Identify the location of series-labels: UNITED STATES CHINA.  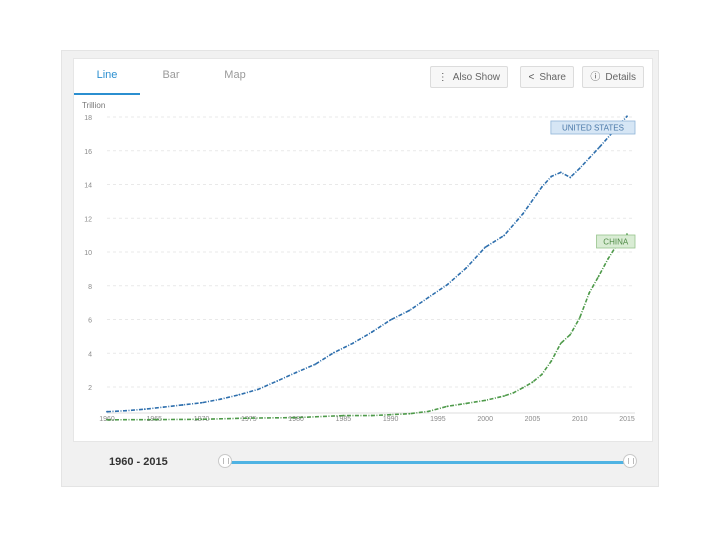
(593, 184).